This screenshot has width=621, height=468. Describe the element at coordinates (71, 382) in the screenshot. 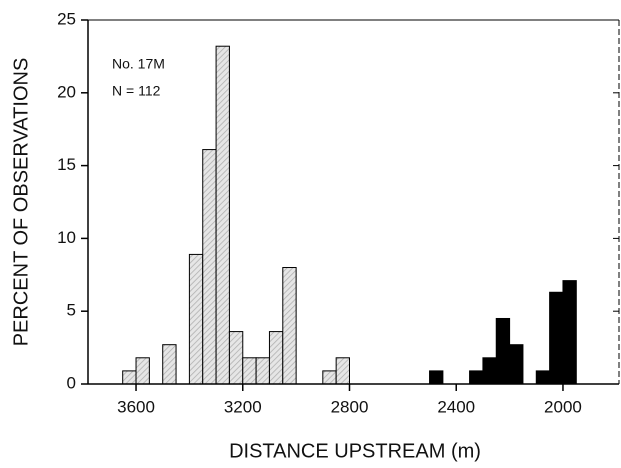

I see `y-tick-label: 0` at that location.